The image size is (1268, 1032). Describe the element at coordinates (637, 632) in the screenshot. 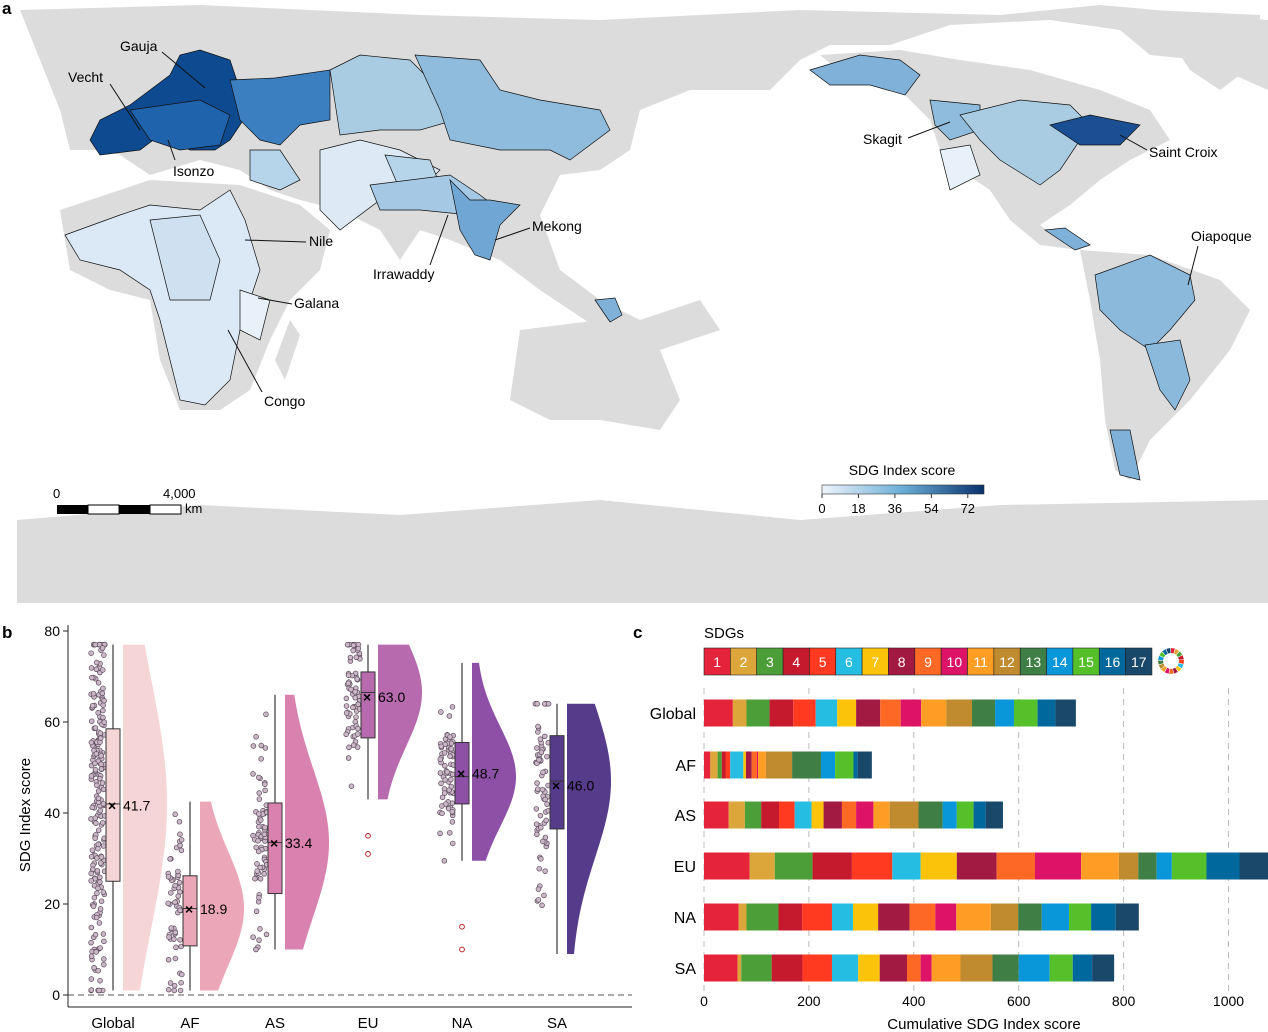

I see `panel-c-label: c` at that location.